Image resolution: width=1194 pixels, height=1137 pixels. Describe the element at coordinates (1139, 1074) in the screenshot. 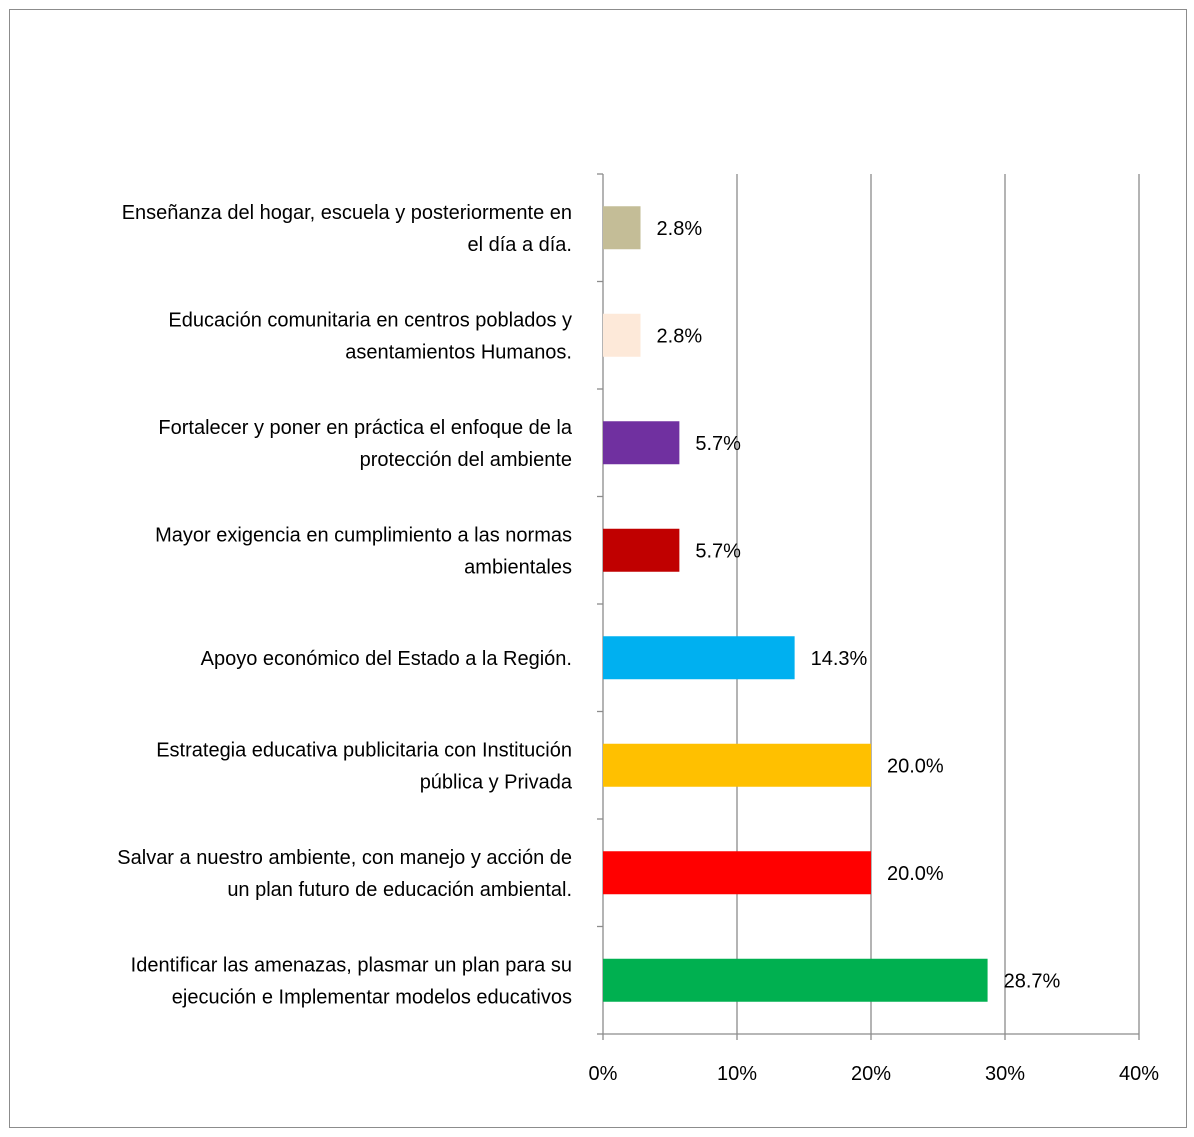

I see `x-tick-label: 40%` at that location.